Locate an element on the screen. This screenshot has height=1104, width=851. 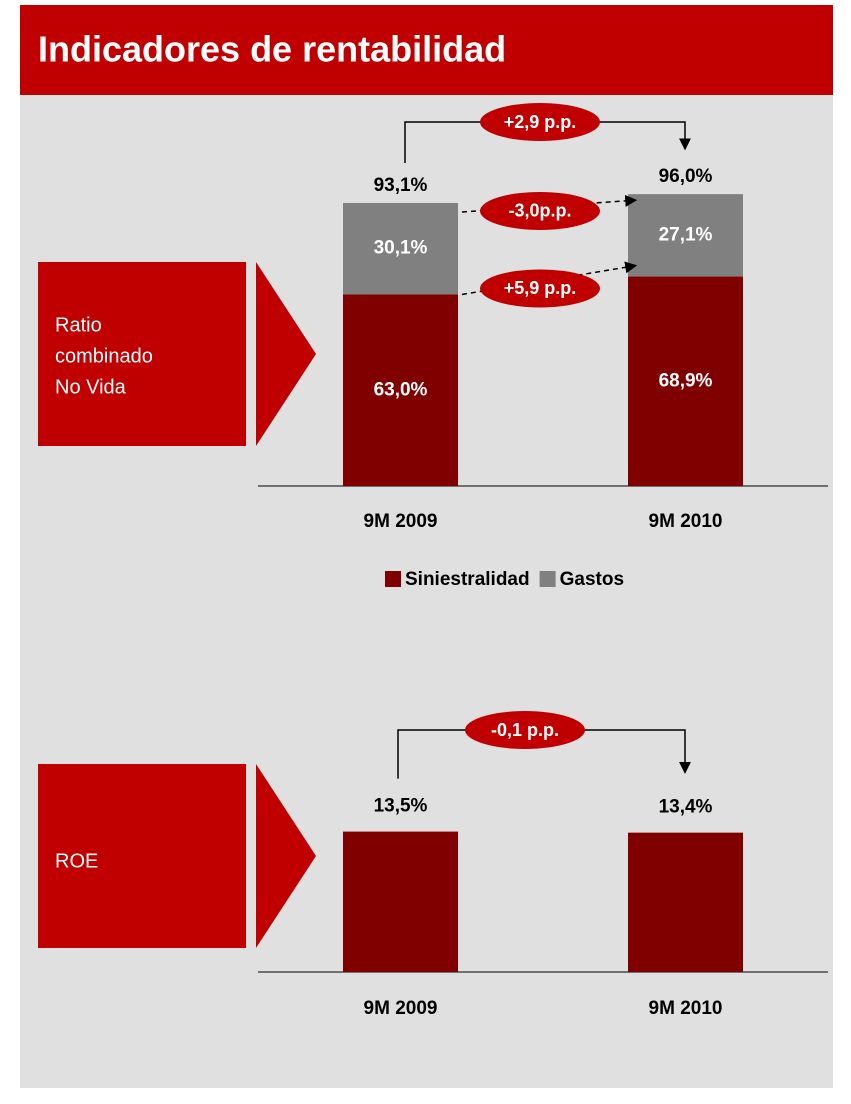
annotation: -3,0p.p. is located at coordinates (539, 211).